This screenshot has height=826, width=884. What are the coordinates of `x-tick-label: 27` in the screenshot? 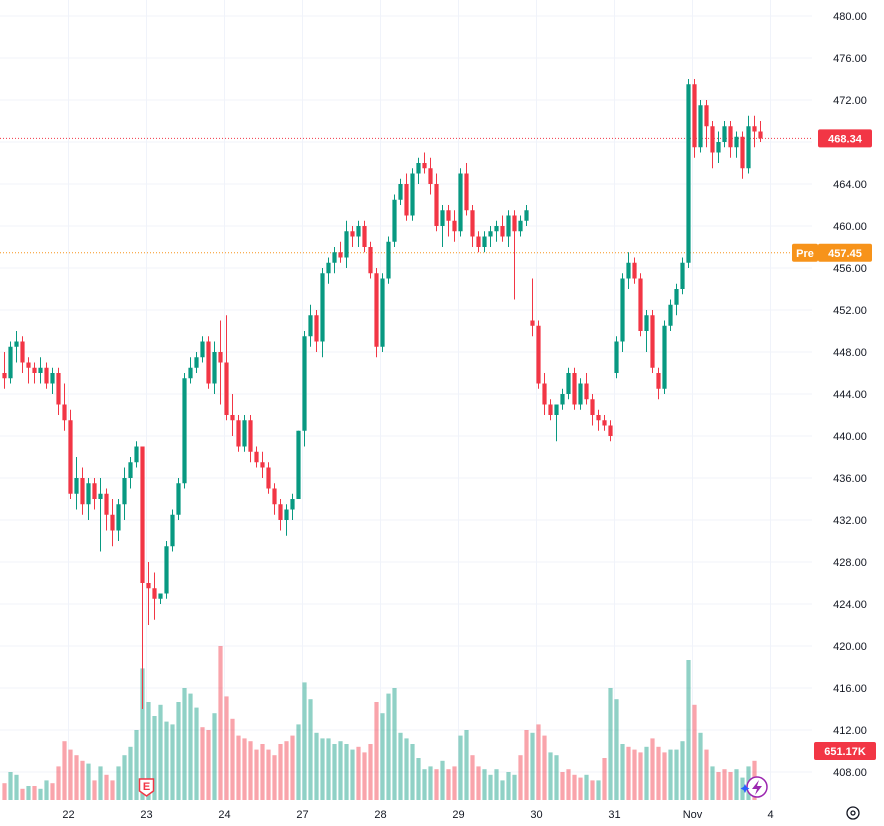 It's located at (302, 815).